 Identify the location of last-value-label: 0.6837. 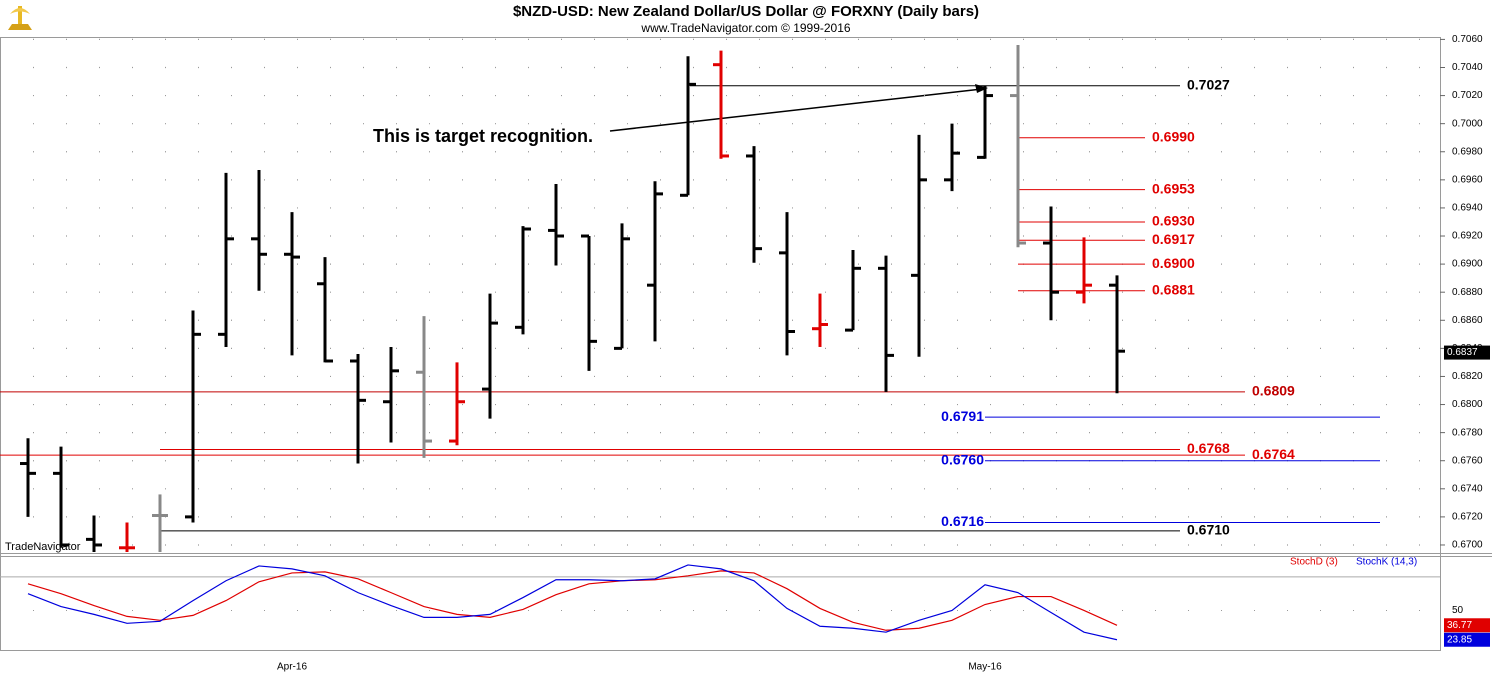
(1462, 352).